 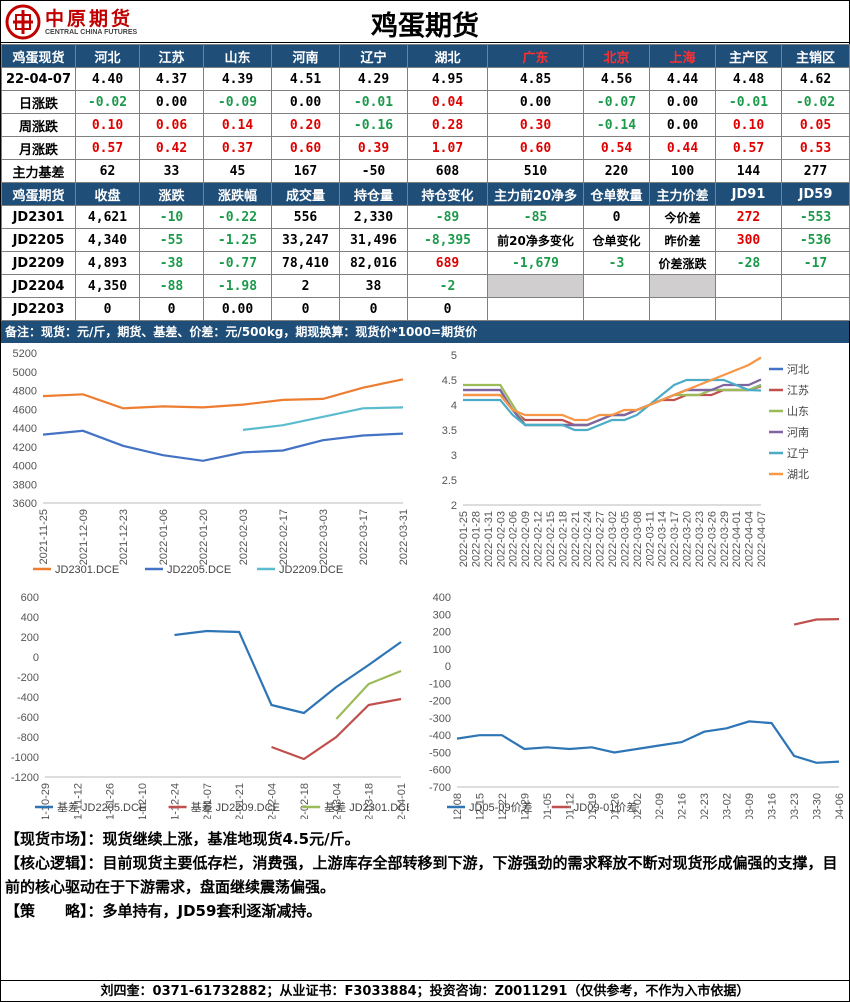 I want to click on x-tick-label: 2022-01-26, so click(x=615, y=806).